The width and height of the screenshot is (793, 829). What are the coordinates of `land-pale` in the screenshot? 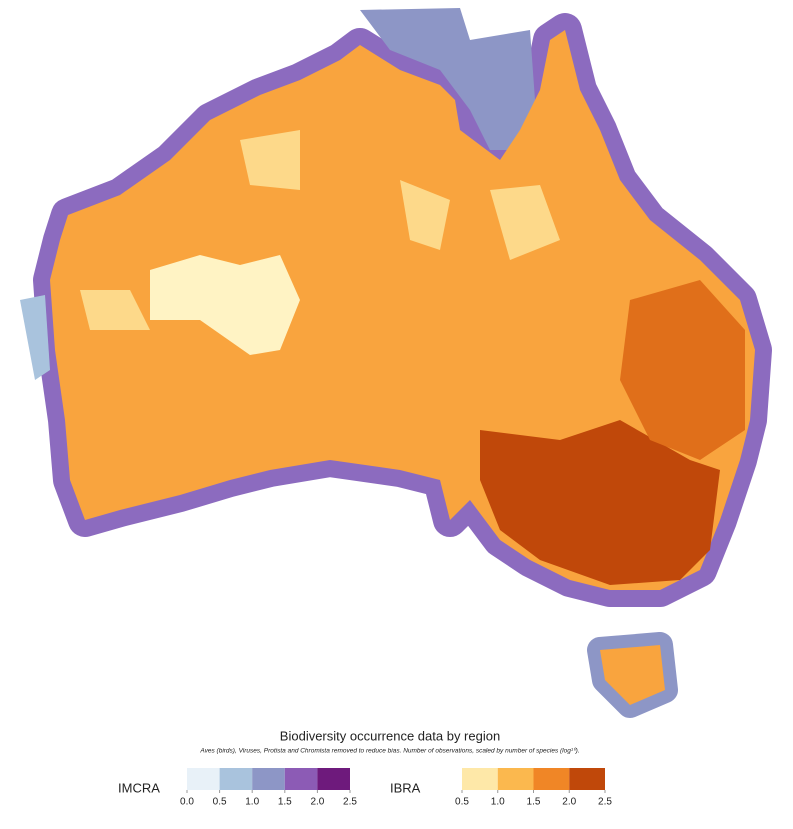 It's located at (320, 230).